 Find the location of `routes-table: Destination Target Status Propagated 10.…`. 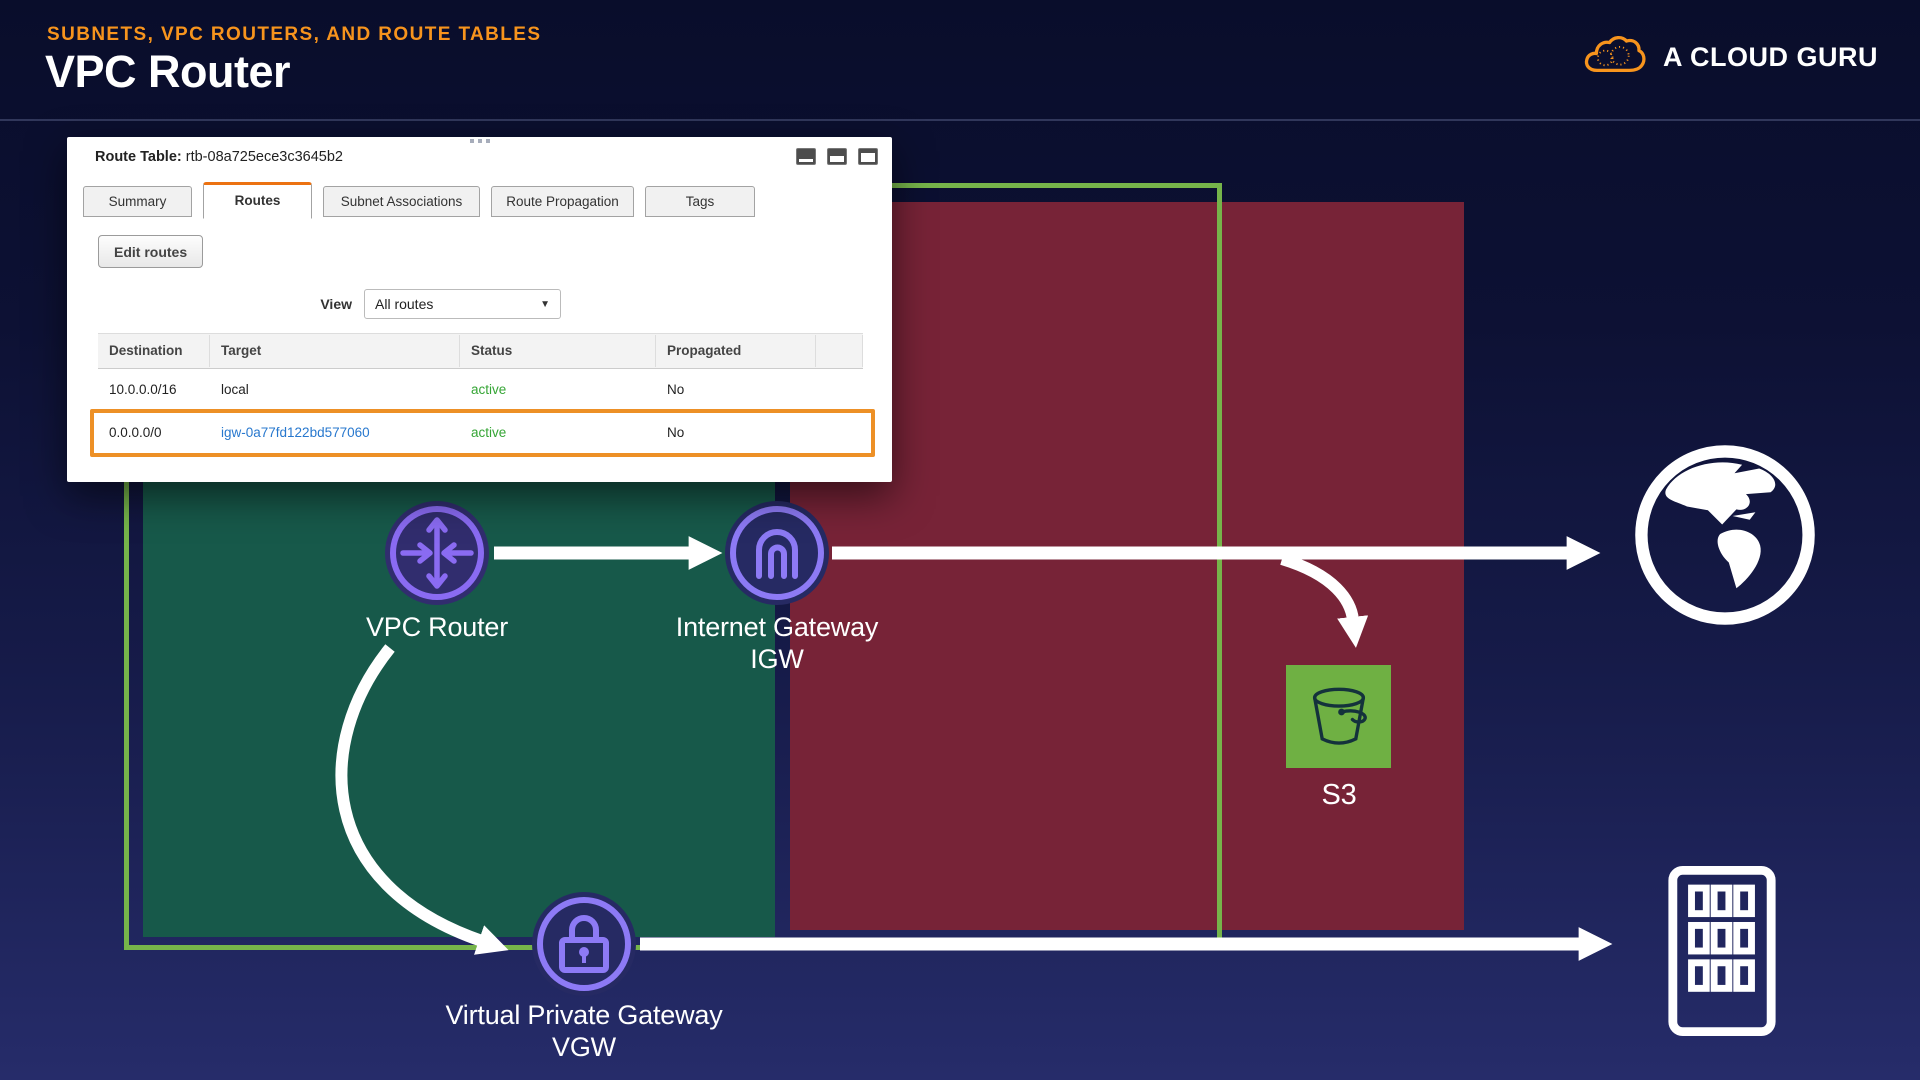

routes-table: Destination Target Status Propagated 10.… is located at coordinates (482, 395).